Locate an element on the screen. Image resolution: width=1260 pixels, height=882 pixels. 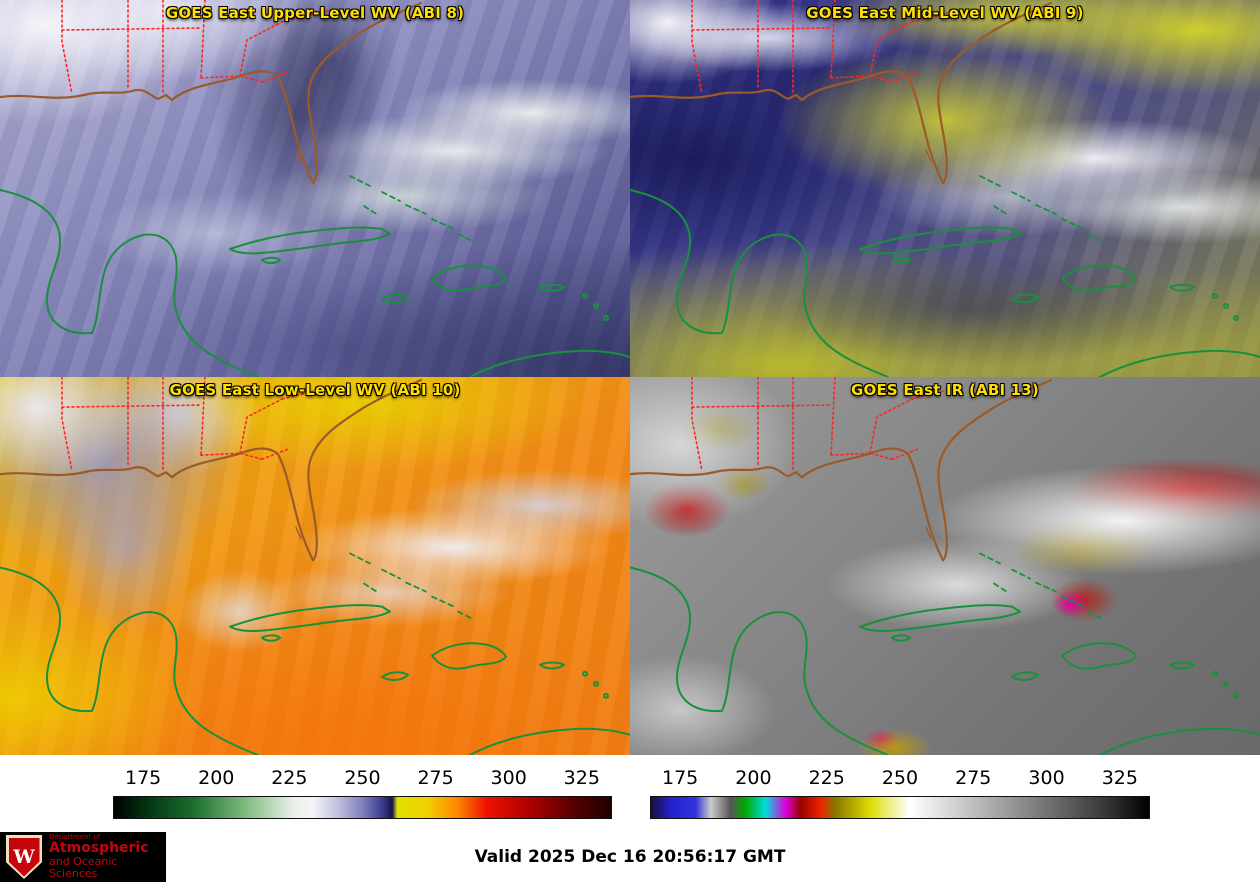
uw-dept-line2: and Oceanic Sciences is located at coordinates (83, 868).